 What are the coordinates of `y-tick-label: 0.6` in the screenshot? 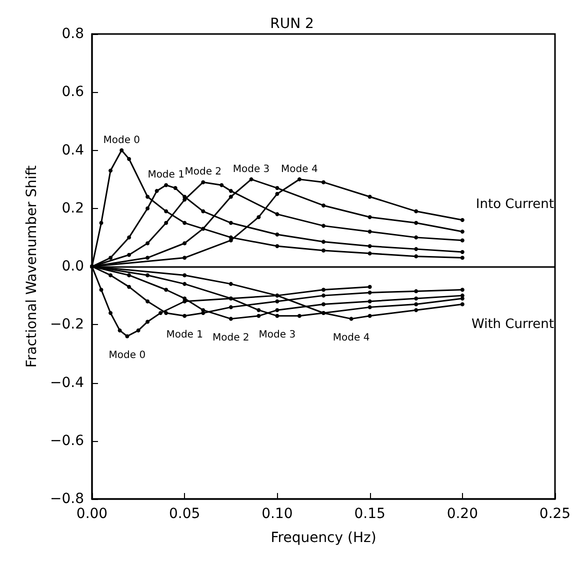 It's located at (73, 92).